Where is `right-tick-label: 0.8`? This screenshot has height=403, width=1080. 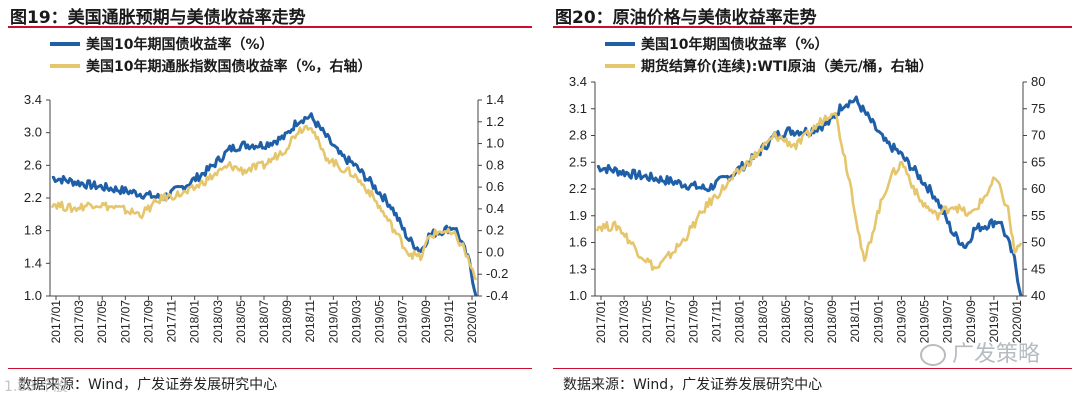
right-tick-label: 0.8 is located at coordinates (495, 164).